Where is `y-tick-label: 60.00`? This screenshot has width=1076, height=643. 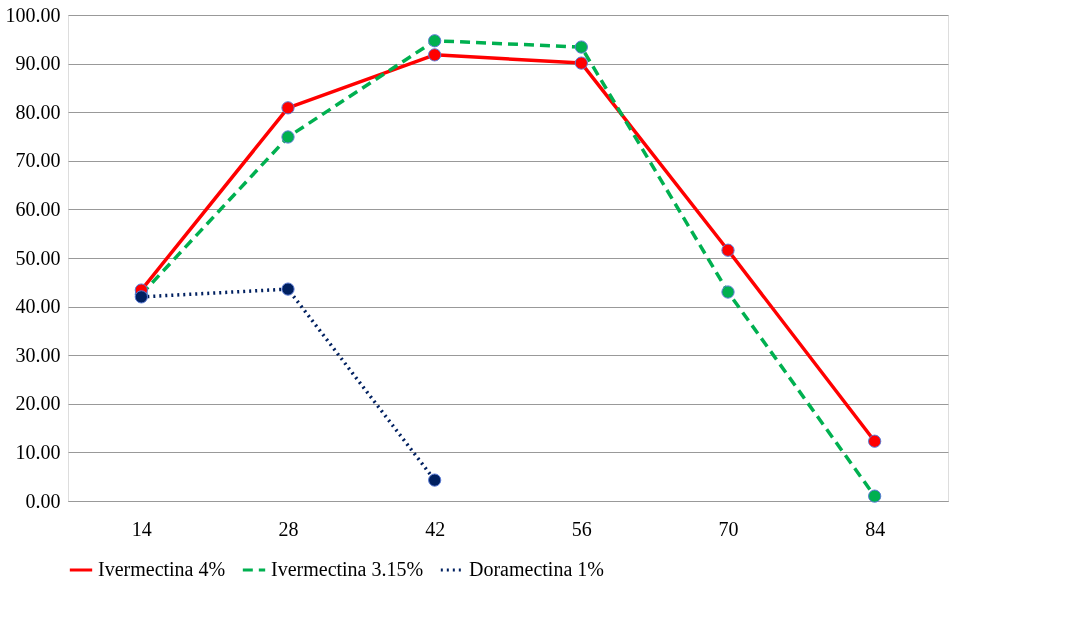
y-tick-label: 60.00 is located at coordinates (38, 208).